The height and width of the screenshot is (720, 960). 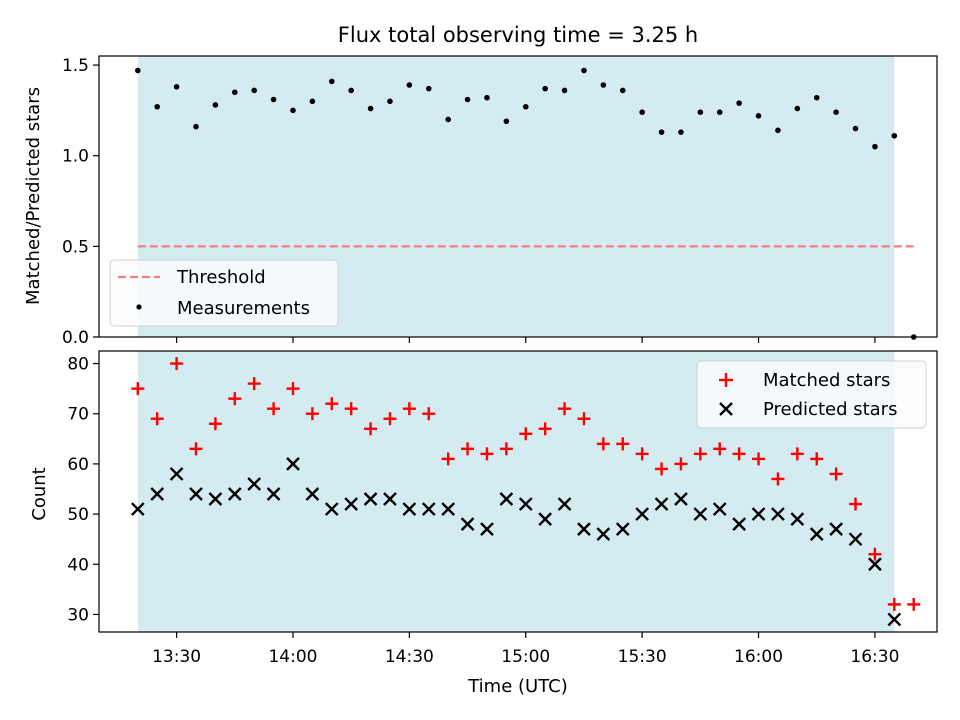 I want to click on y-tick-label: 30, so click(x=78, y=615).